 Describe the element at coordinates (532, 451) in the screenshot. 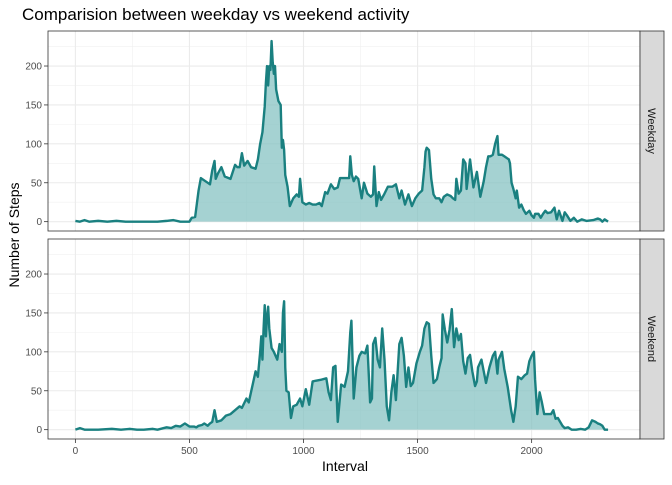

I see `x-tick-label: 2000` at that location.